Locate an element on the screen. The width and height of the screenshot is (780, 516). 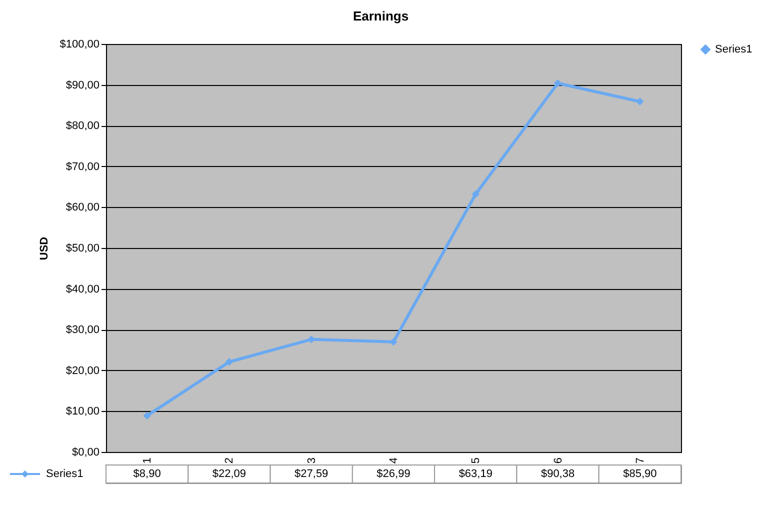
y-tick-label: $50,00 is located at coordinates (83, 248).